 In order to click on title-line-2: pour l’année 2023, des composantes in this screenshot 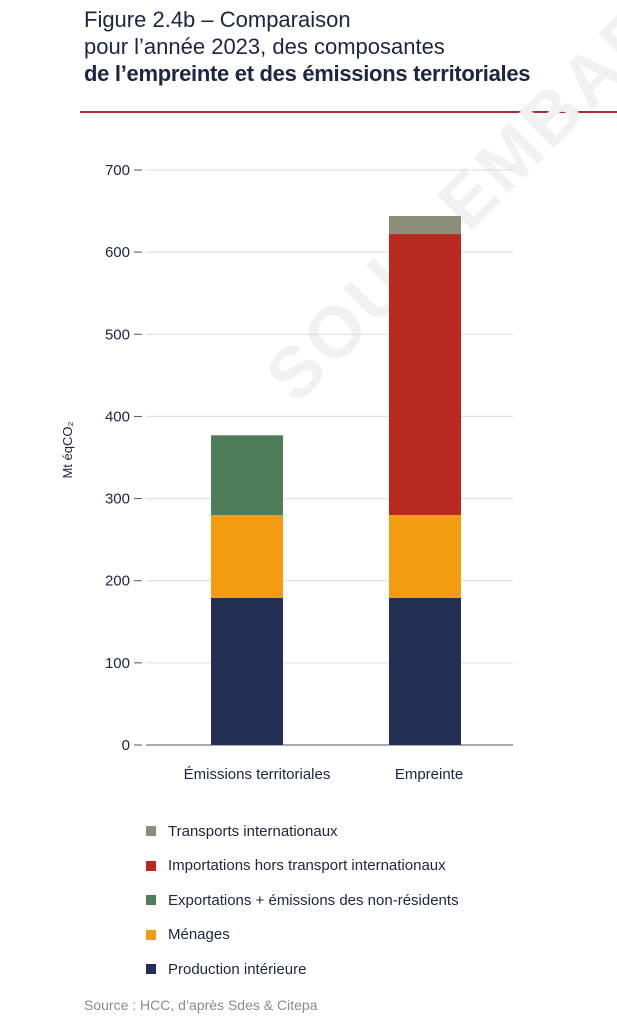, I will do `click(264, 46)`.